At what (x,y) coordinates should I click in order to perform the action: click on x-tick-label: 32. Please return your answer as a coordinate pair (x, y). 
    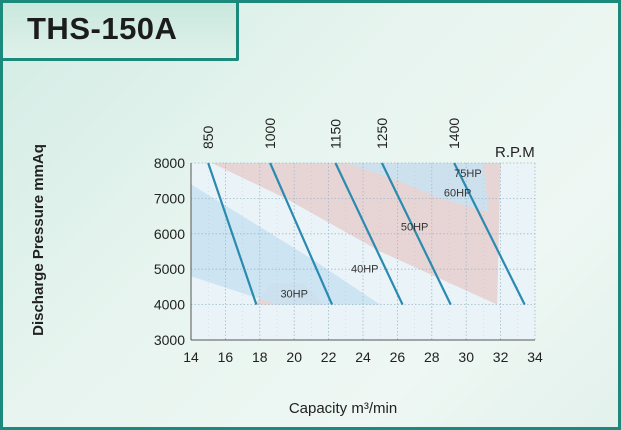
    Looking at the image, I should click on (501, 357).